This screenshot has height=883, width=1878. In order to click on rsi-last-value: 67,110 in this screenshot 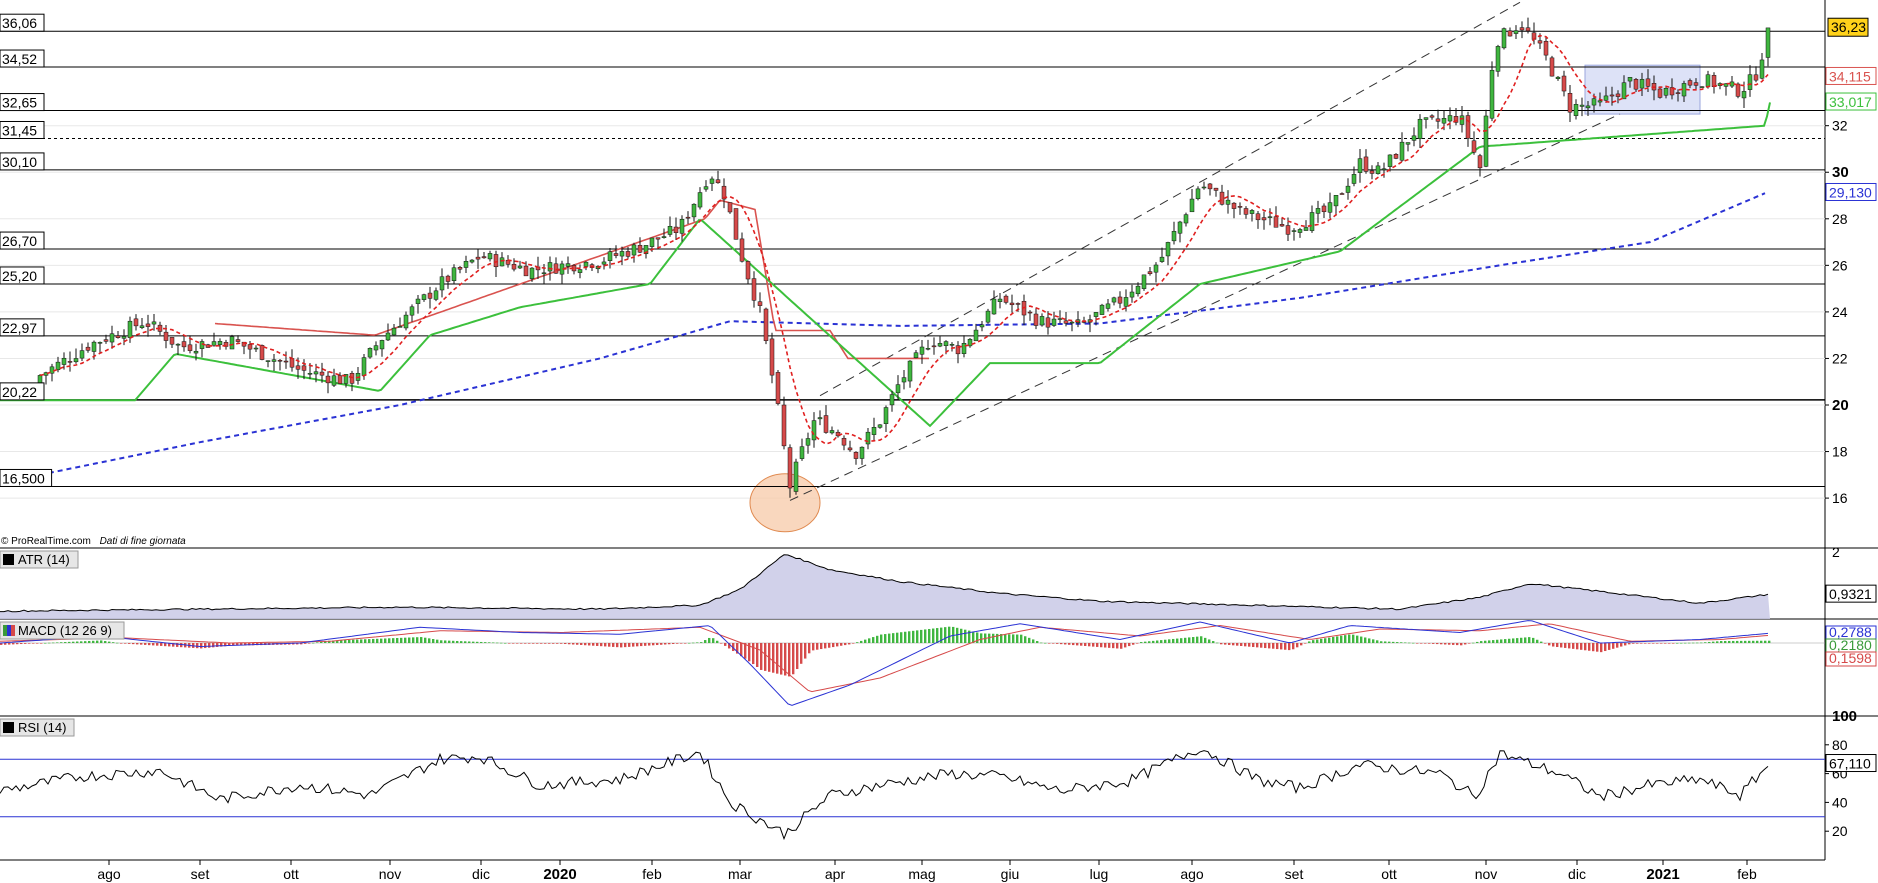, I will do `click(1850, 764)`.